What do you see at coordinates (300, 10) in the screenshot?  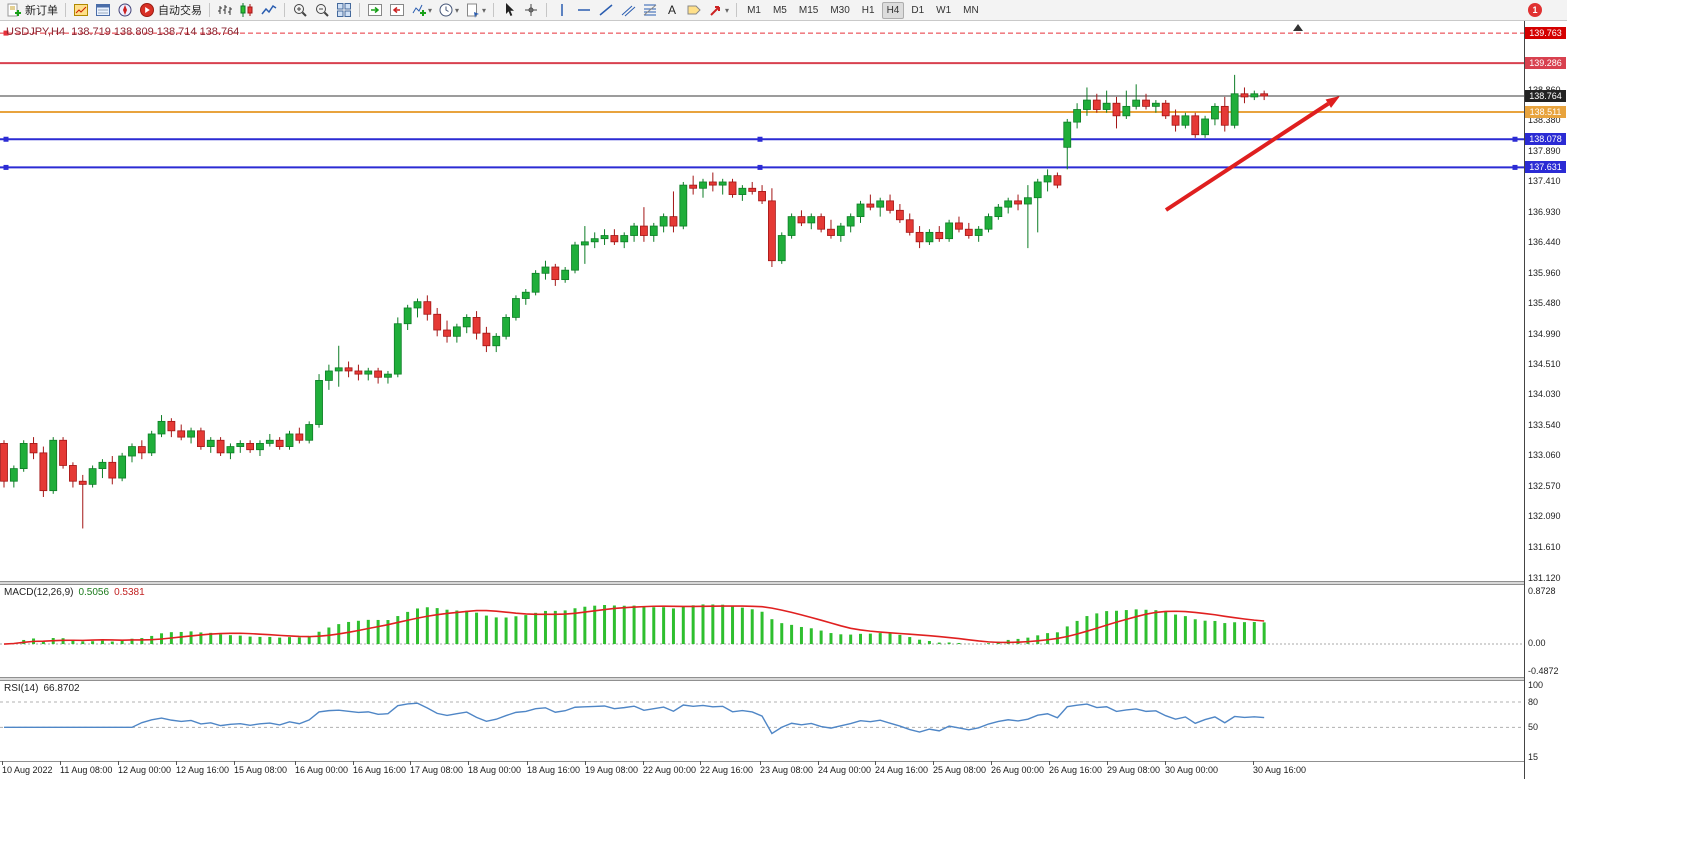 I see `zoom-in-button` at bounding box center [300, 10].